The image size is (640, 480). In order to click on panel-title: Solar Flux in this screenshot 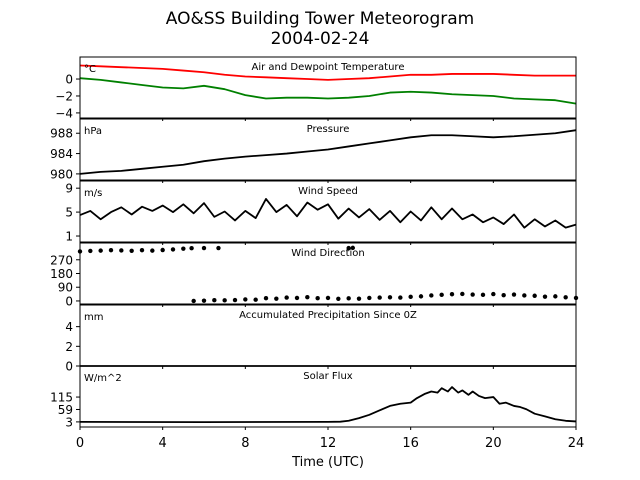, I will do `click(328, 376)`.